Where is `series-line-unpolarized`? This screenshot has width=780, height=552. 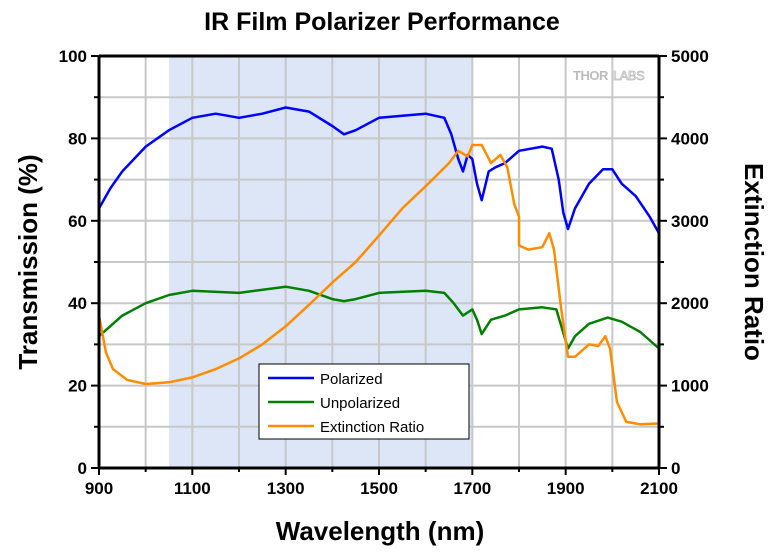 series-line-unpolarized is located at coordinates (379, 317).